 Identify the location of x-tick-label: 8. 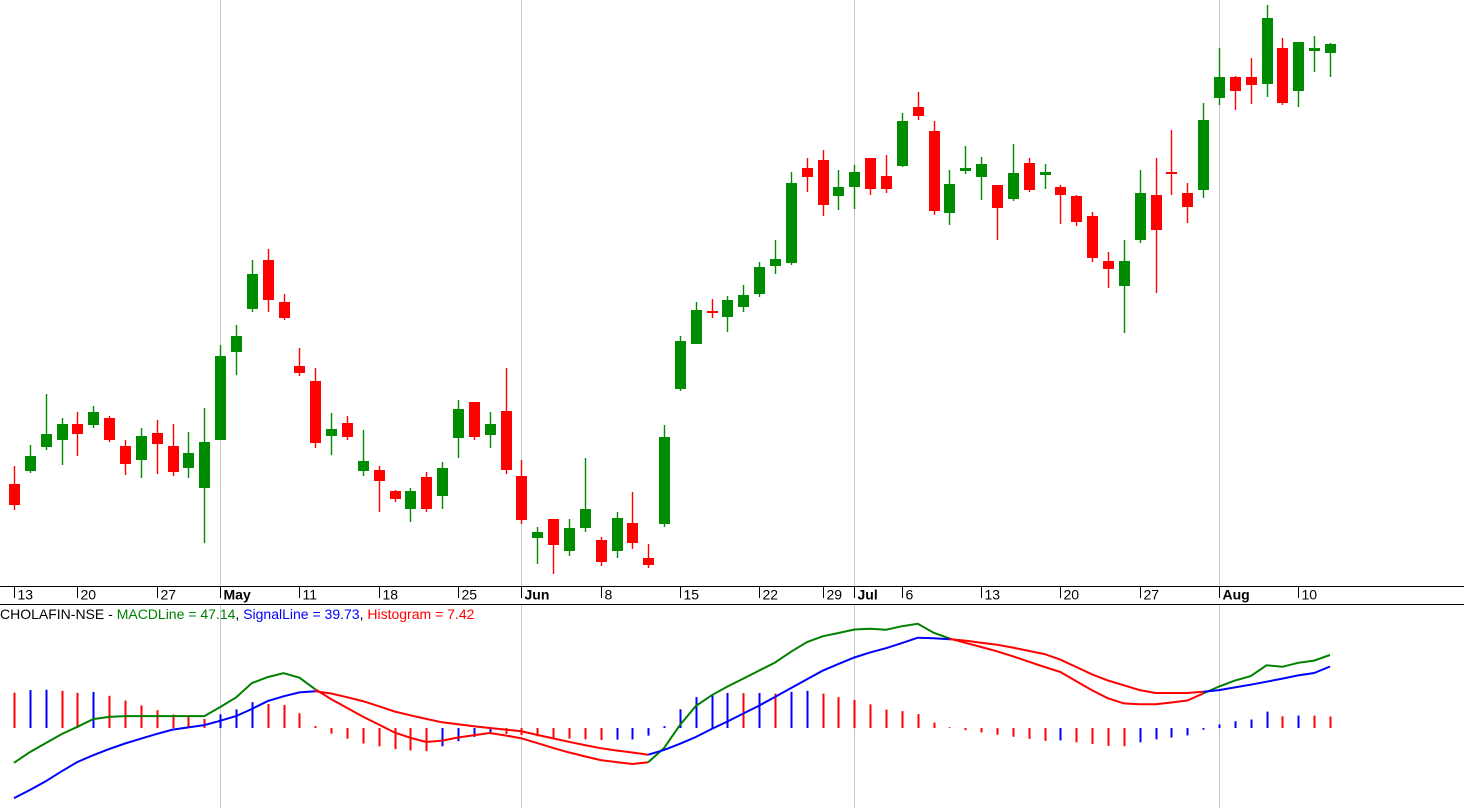
(609, 595).